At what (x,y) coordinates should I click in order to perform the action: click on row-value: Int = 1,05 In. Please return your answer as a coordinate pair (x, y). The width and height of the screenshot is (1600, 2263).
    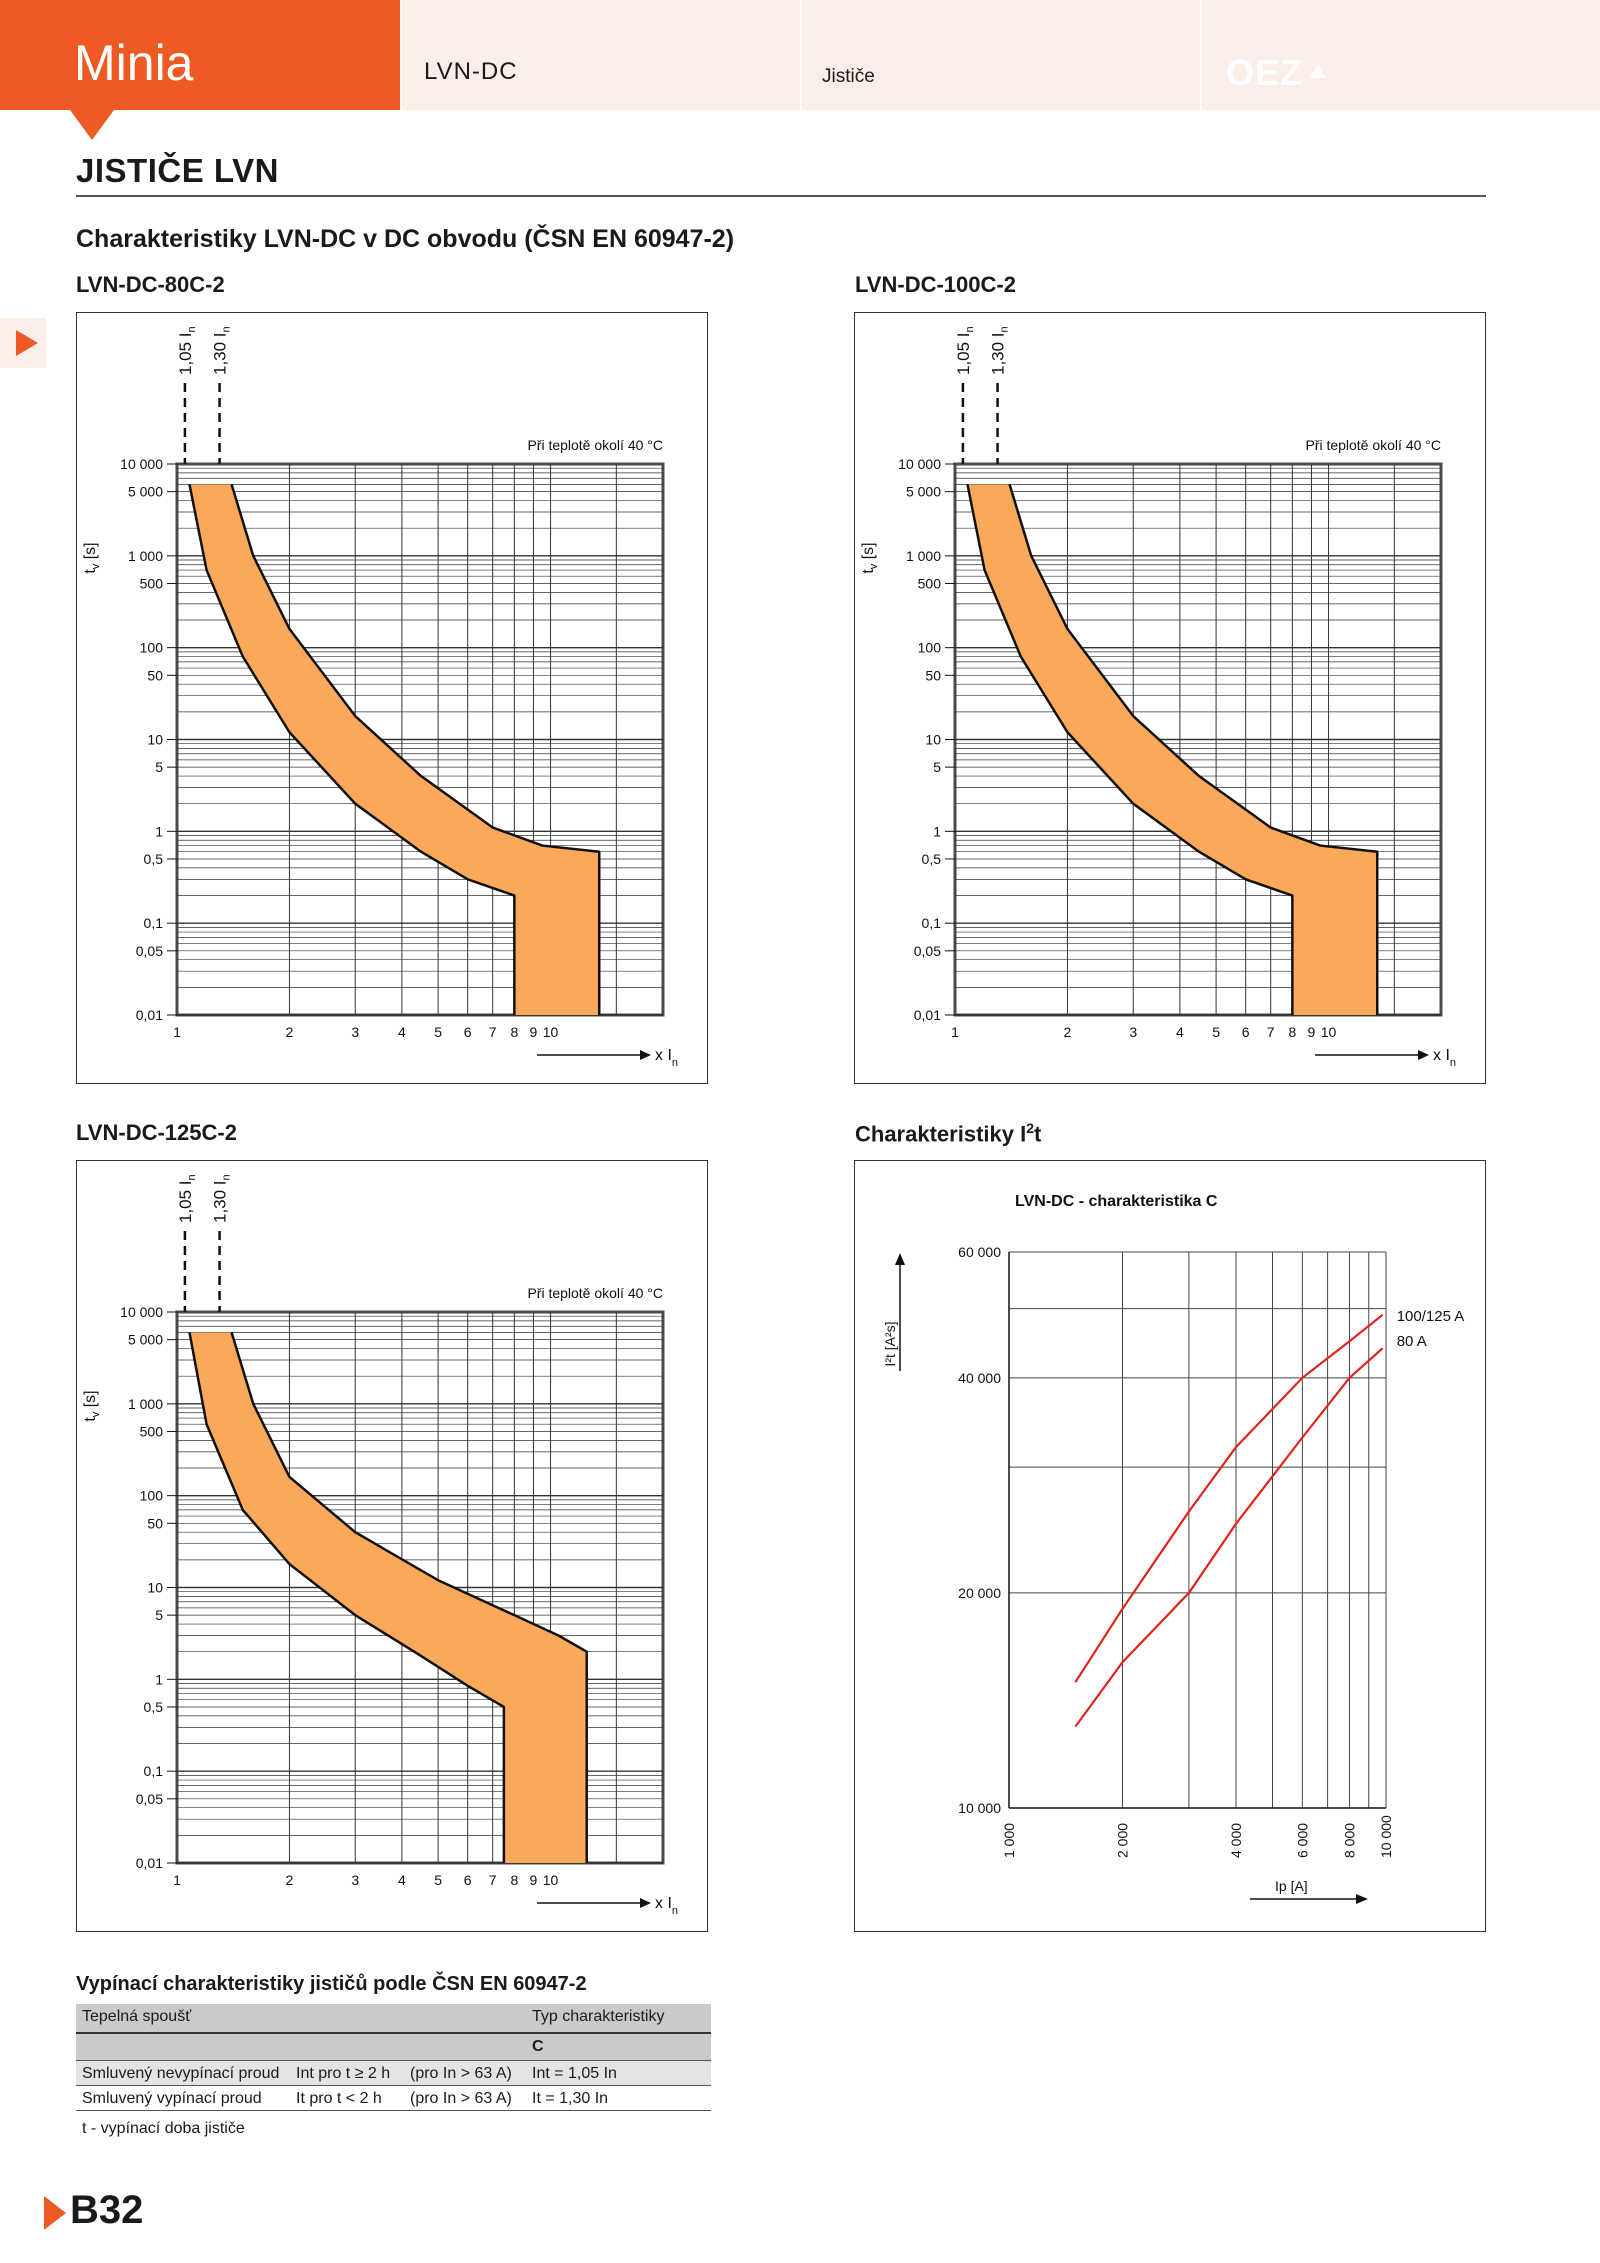
    Looking at the image, I should click on (574, 2073).